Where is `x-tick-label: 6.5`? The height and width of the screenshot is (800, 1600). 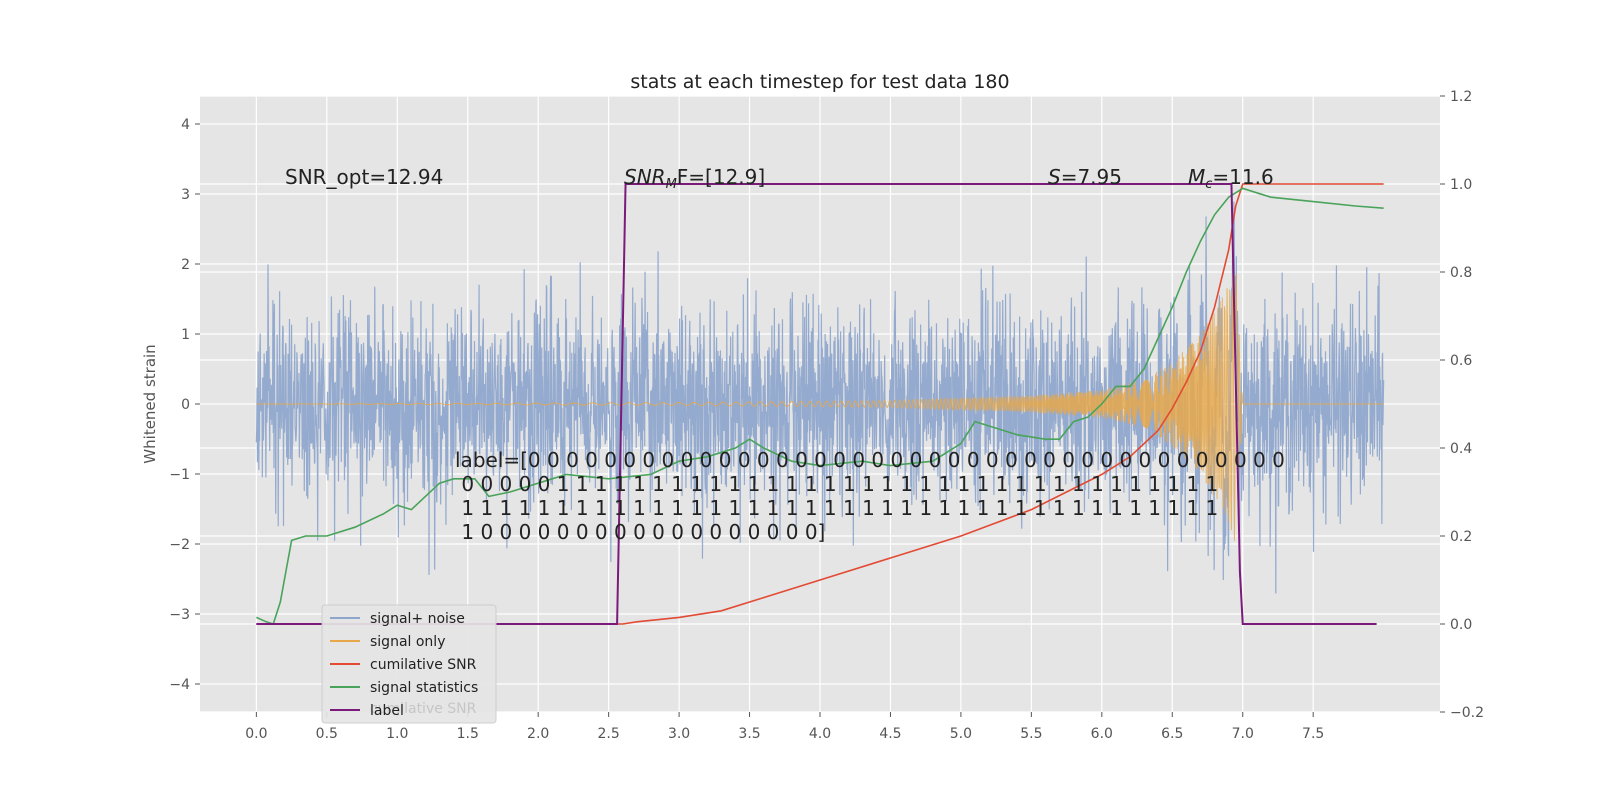 x-tick-label: 6.5 is located at coordinates (1172, 734).